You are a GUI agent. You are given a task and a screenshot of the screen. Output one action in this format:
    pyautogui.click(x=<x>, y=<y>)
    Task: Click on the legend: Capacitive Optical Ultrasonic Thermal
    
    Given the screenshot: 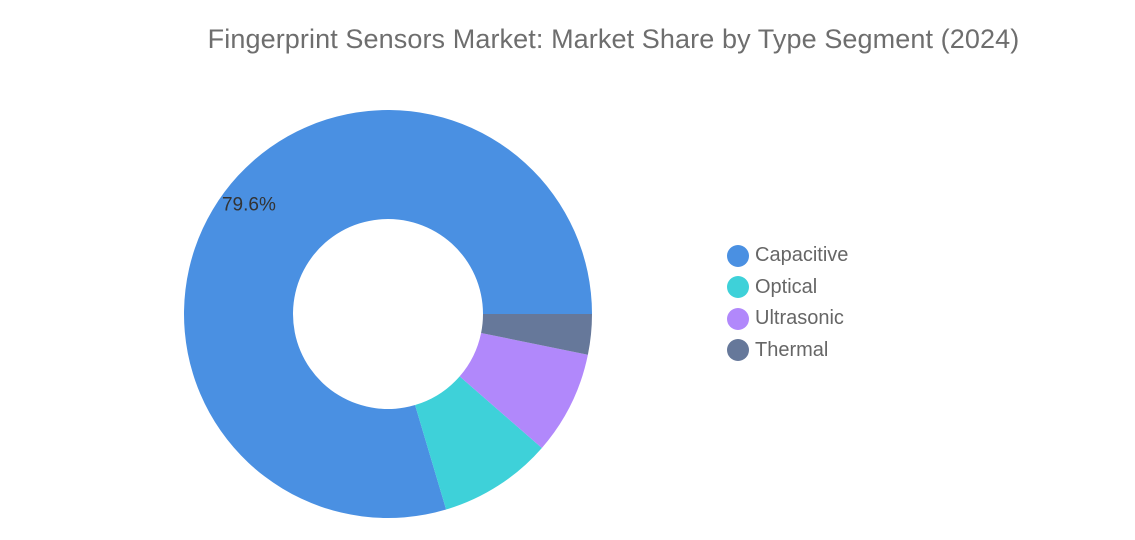 What is the action you would take?
    pyautogui.click(x=787, y=303)
    